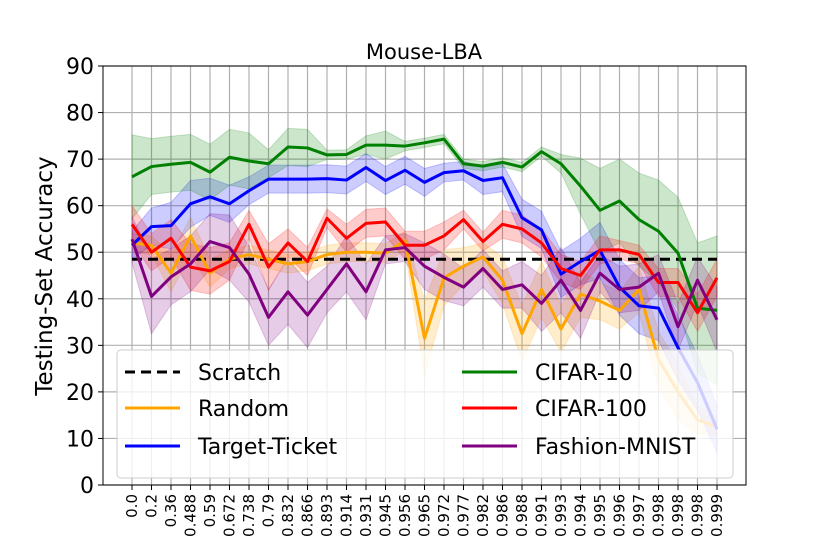  What do you see at coordinates (191, 515) in the screenshot?
I see `x-tick-label: 0.488` at bounding box center [191, 515].